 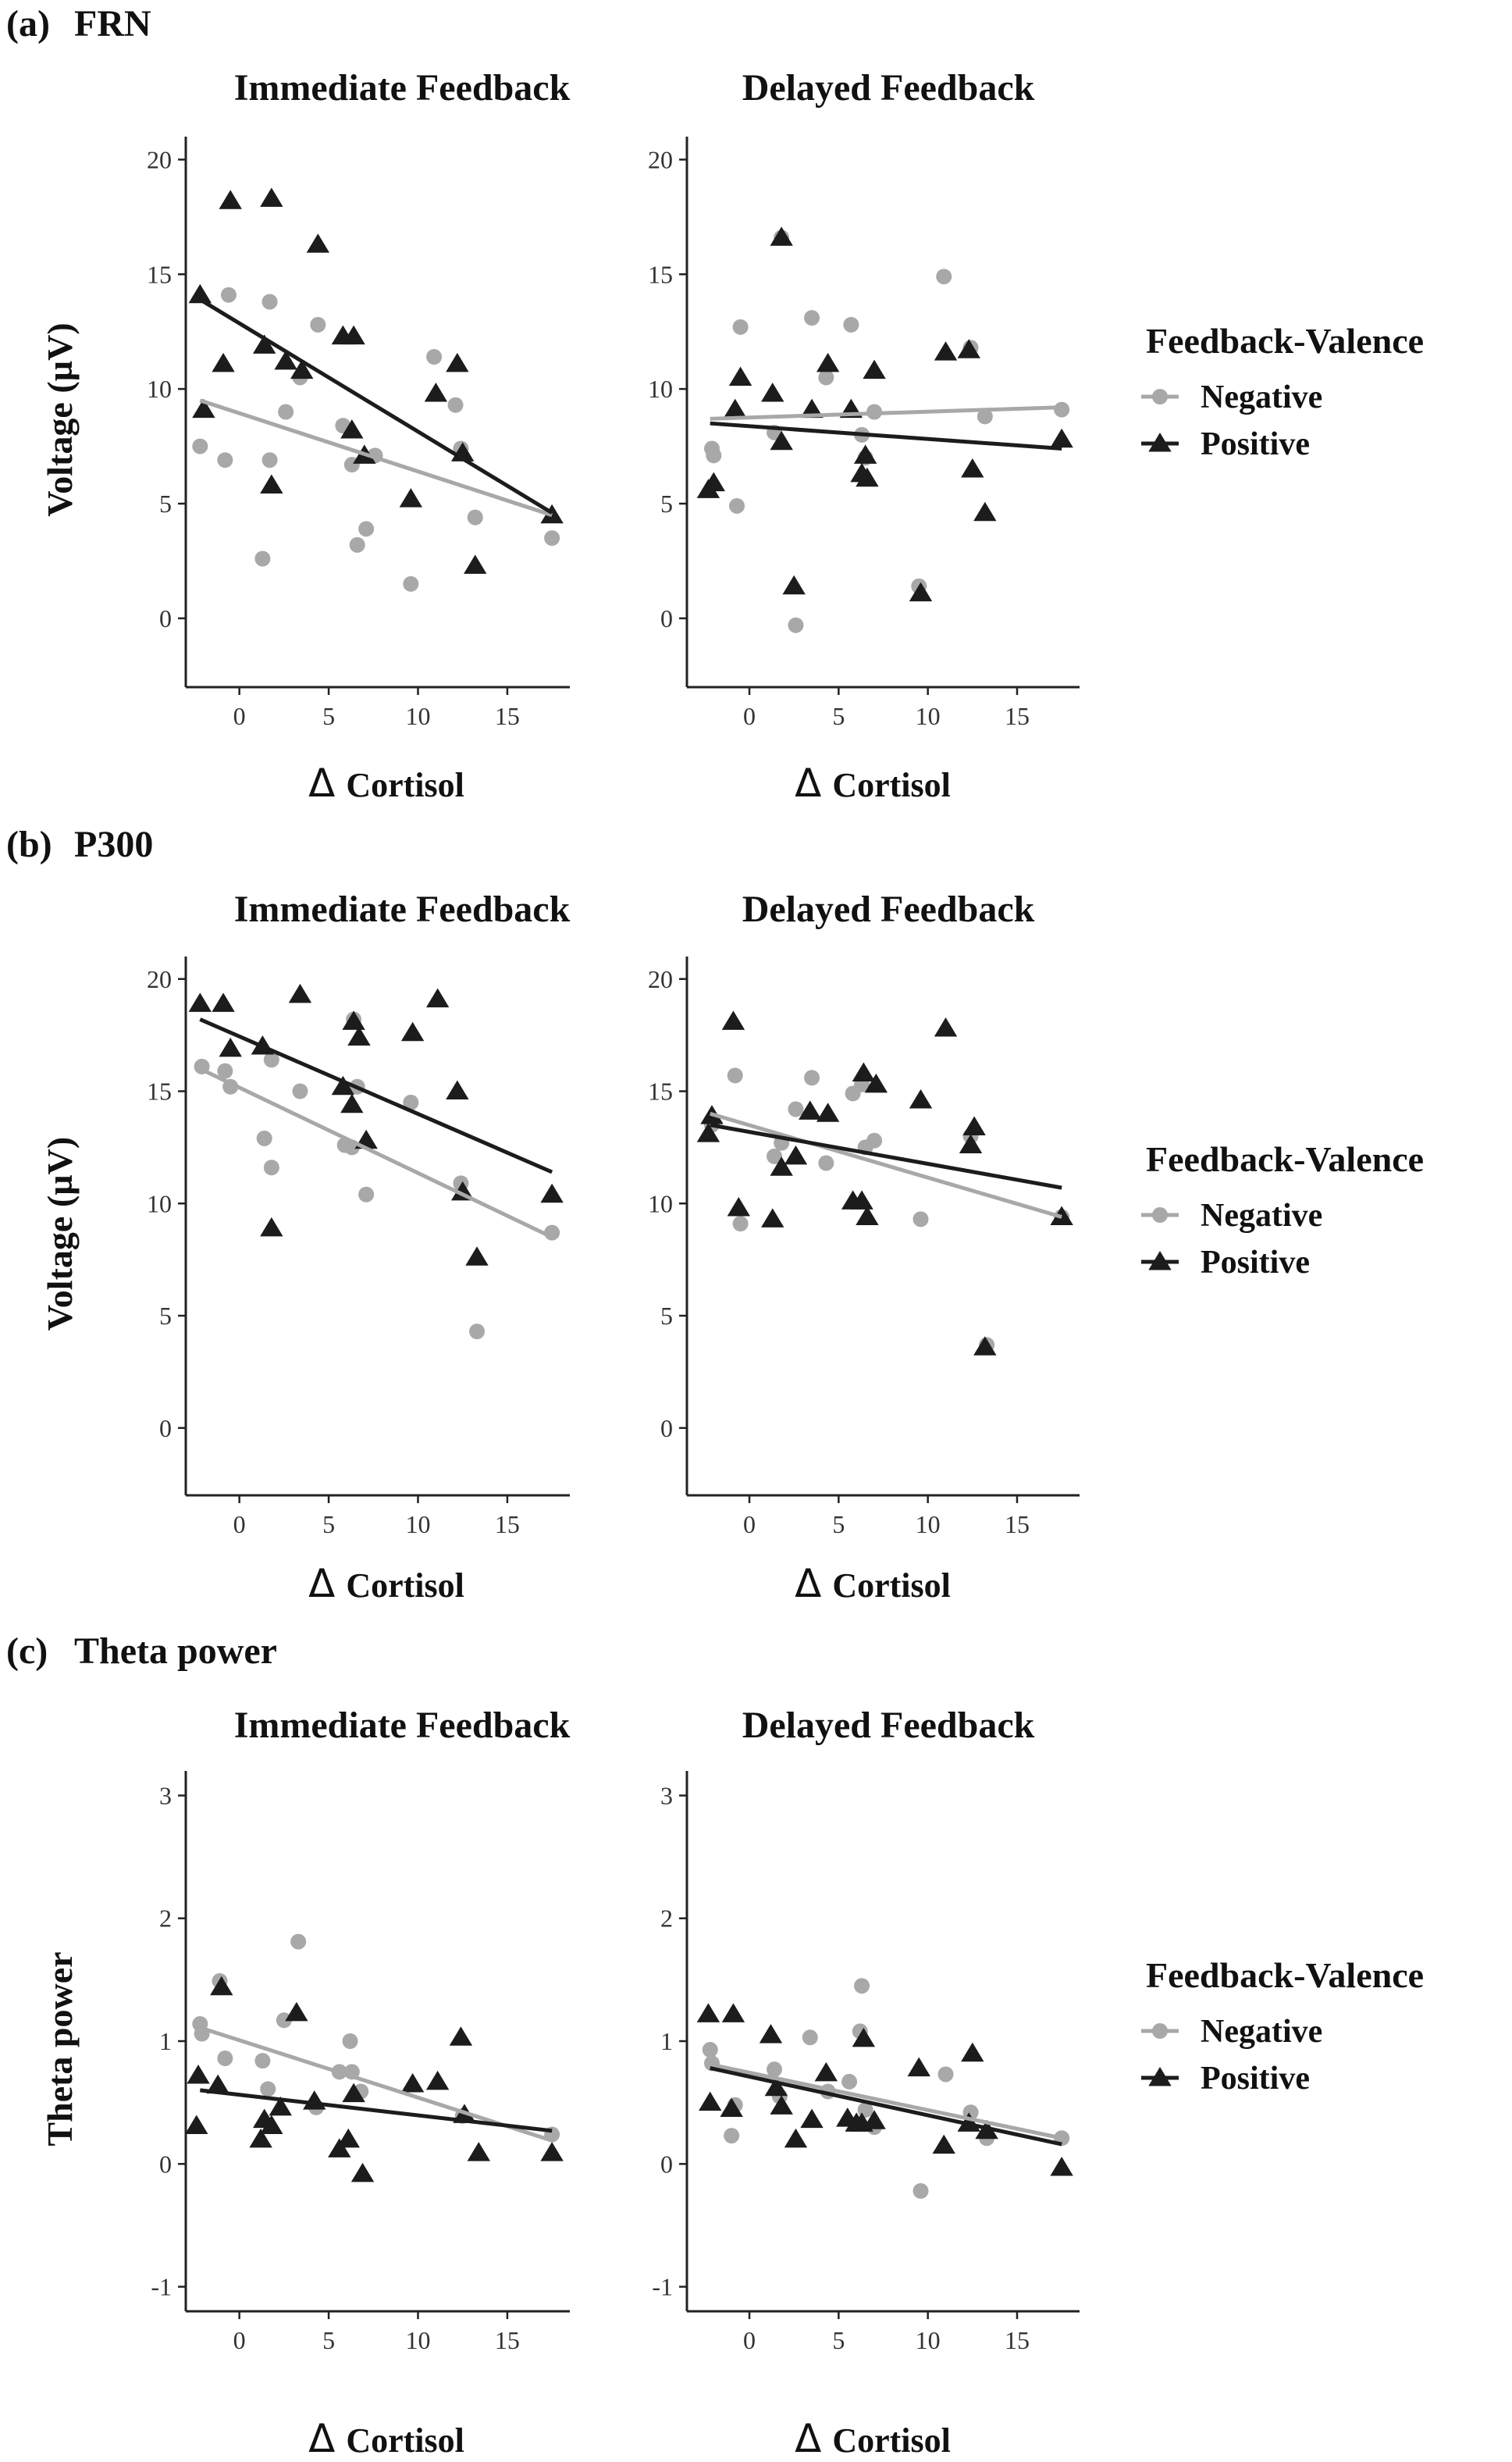 What do you see at coordinates (888, 909) in the screenshot?
I see `panel-title: Delayed Feedback` at bounding box center [888, 909].